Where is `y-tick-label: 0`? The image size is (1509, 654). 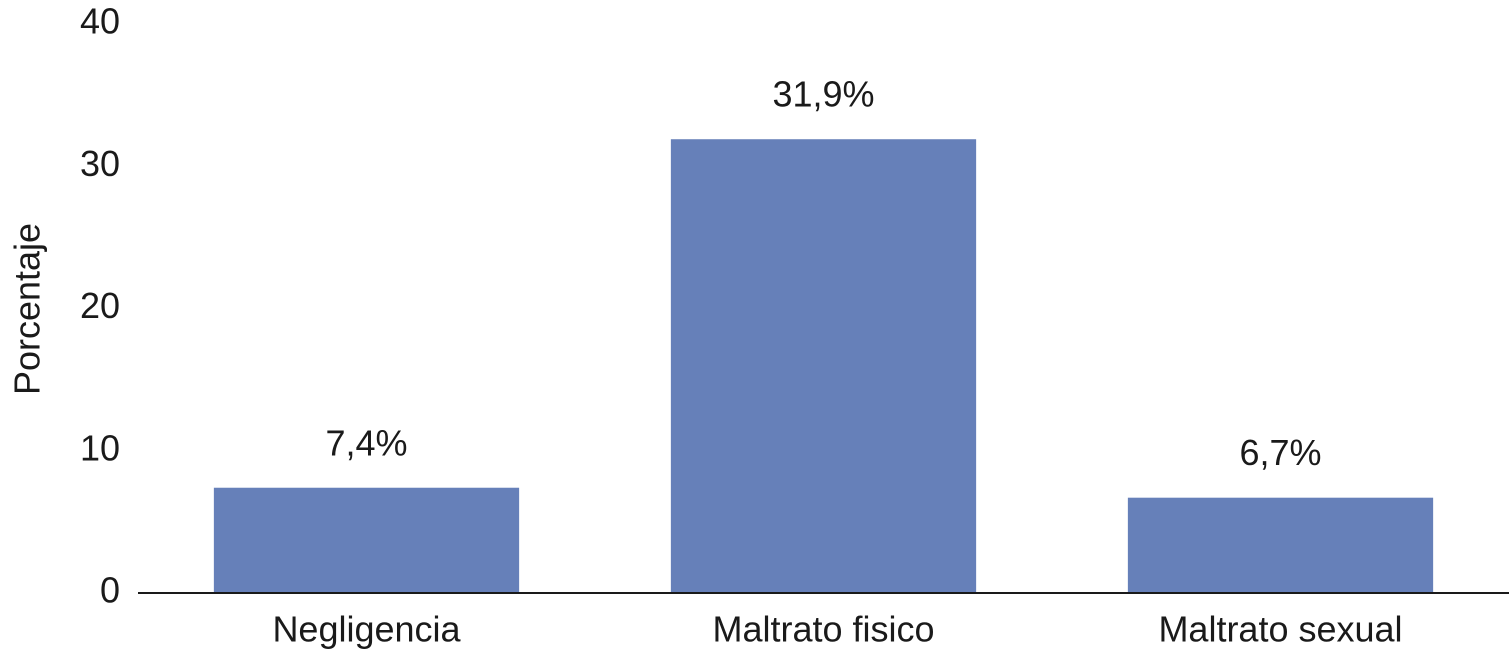 y-tick-label: 0 is located at coordinates (110, 590).